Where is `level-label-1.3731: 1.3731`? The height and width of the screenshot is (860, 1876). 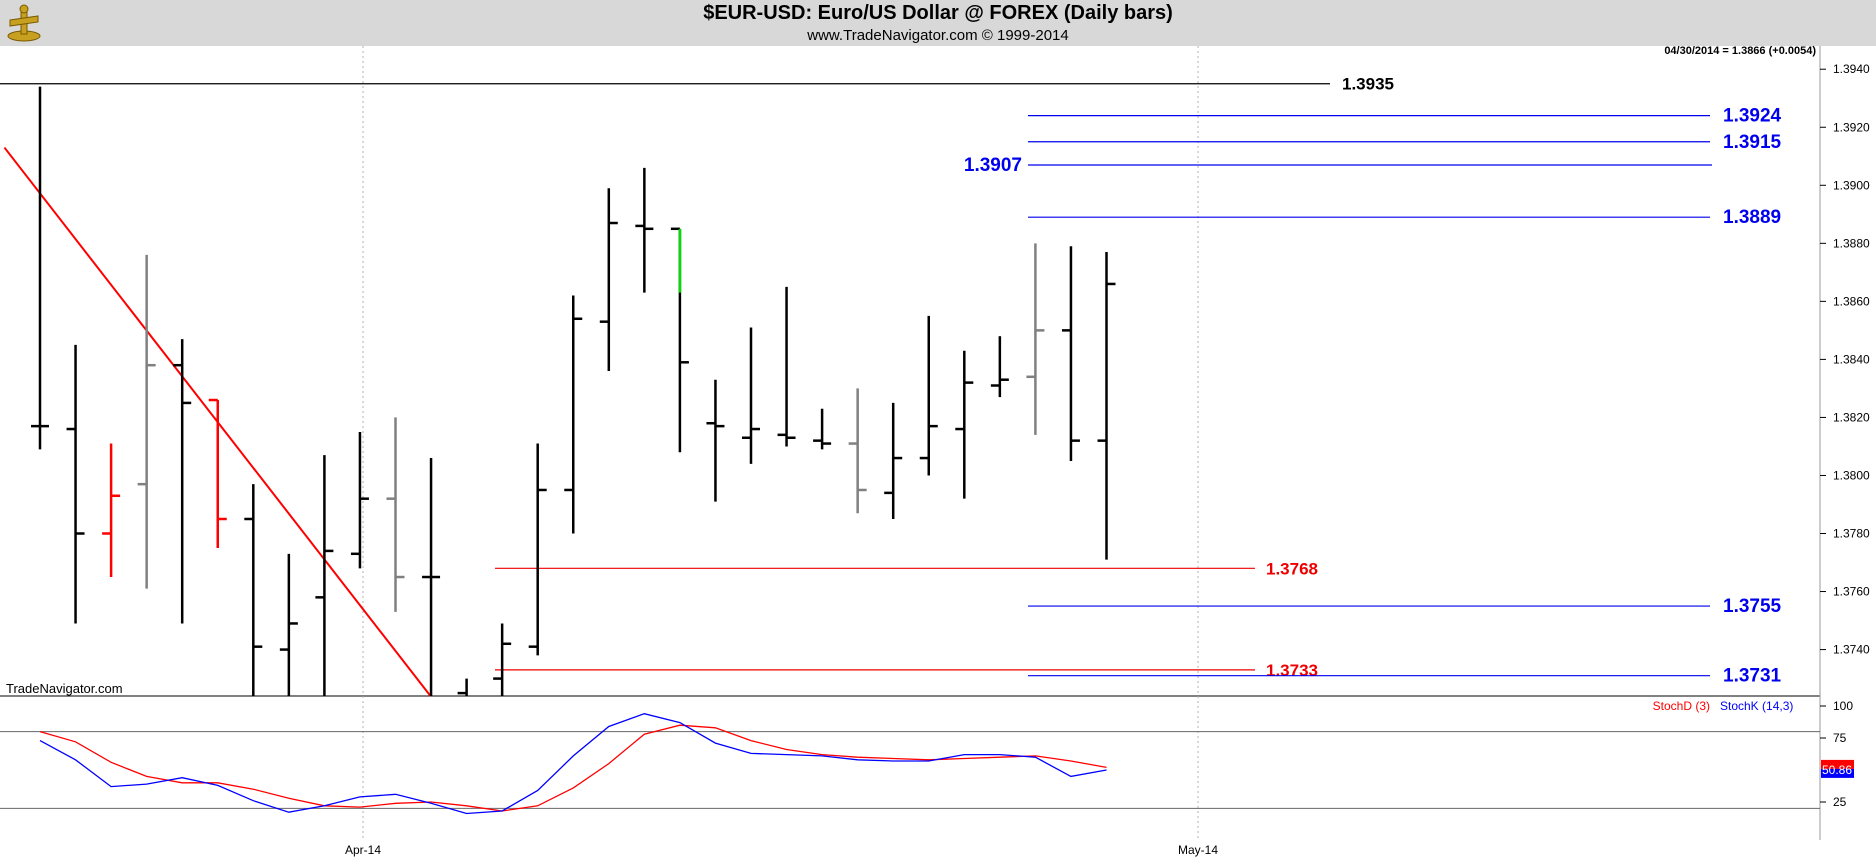
level-label-1.3731: 1.3731 is located at coordinates (1752, 676).